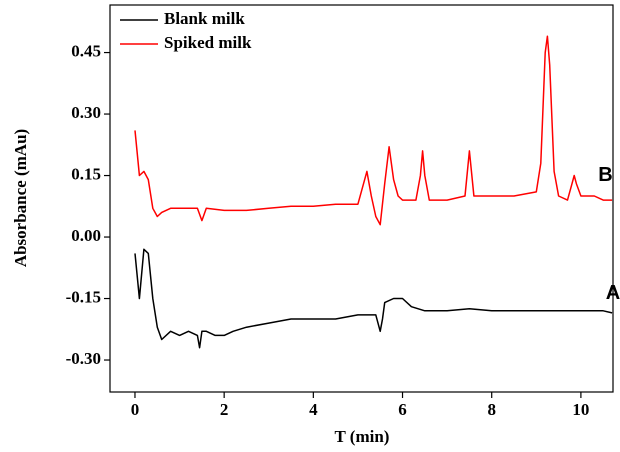 This screenshot has width=620, height=452. Describe the element at coordinates (362, 436) in the screenshot. I see `x-axis-label: T (min)` at that location.